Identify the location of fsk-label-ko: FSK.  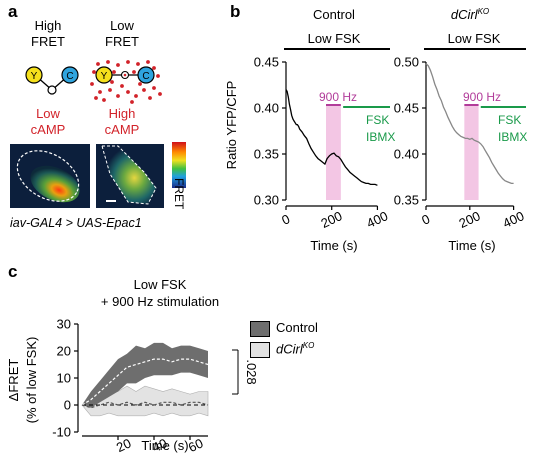
(509, 120).